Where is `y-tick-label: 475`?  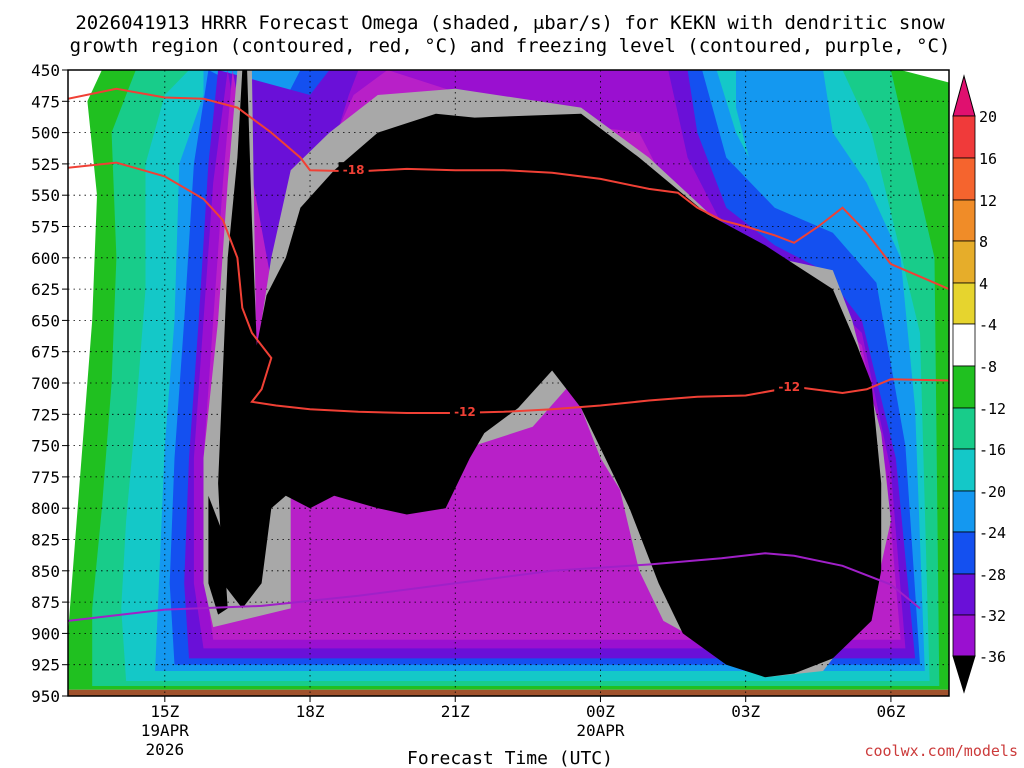
y-tick-label: 475 is located at coordinates (45, 101).